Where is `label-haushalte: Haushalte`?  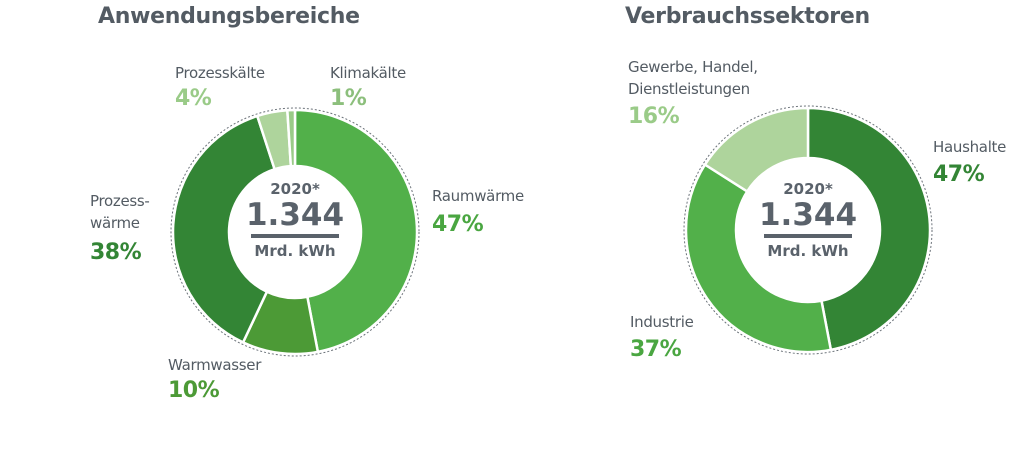 label-haushalte: Haushalte is located at coordinates (970, 147).